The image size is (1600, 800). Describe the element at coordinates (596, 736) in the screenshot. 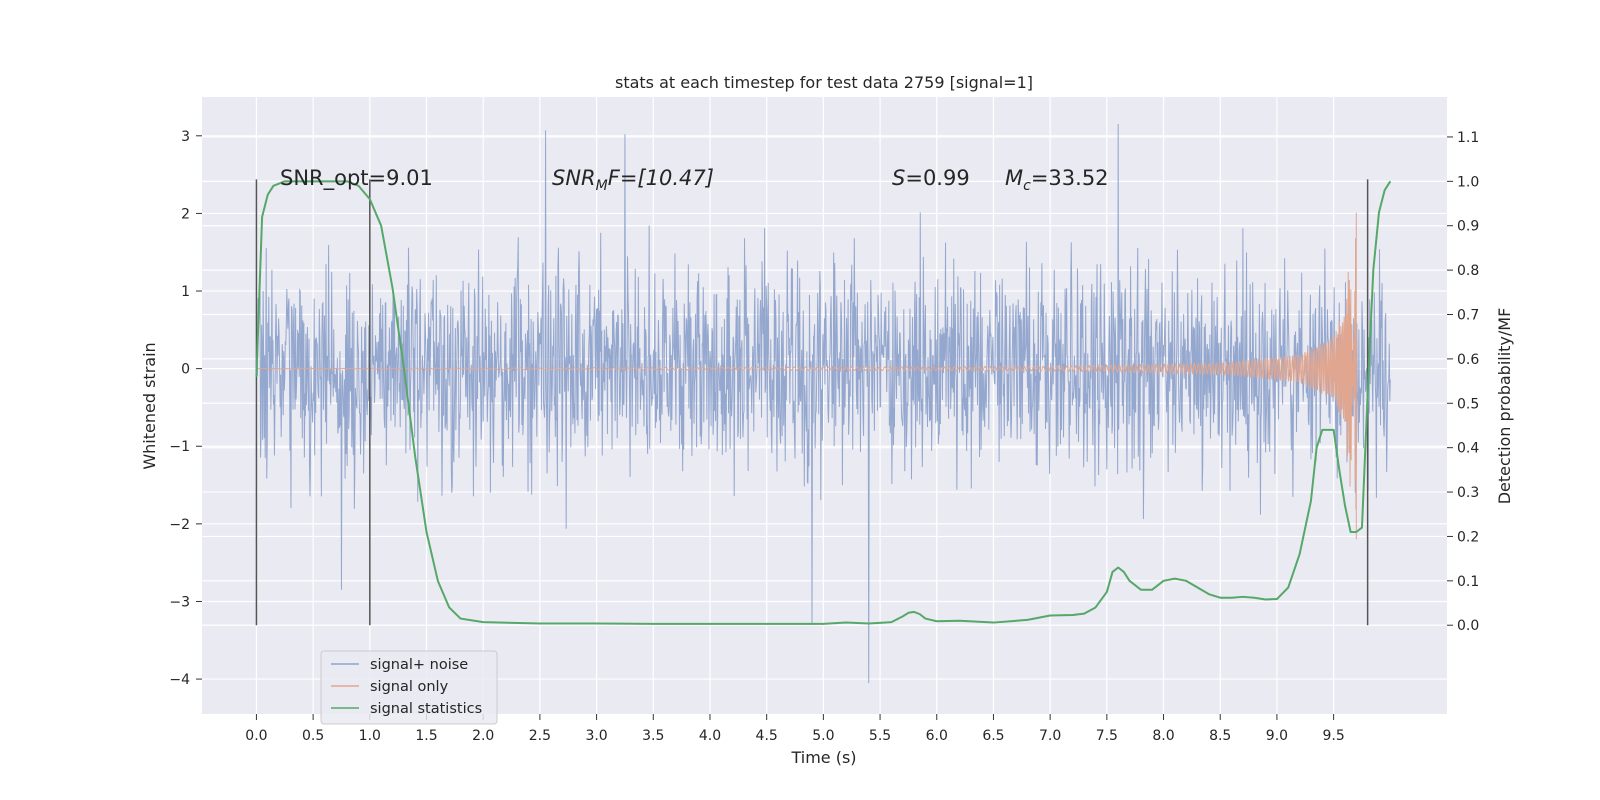

I see `x-tick-label-6: 3.0` at that location.